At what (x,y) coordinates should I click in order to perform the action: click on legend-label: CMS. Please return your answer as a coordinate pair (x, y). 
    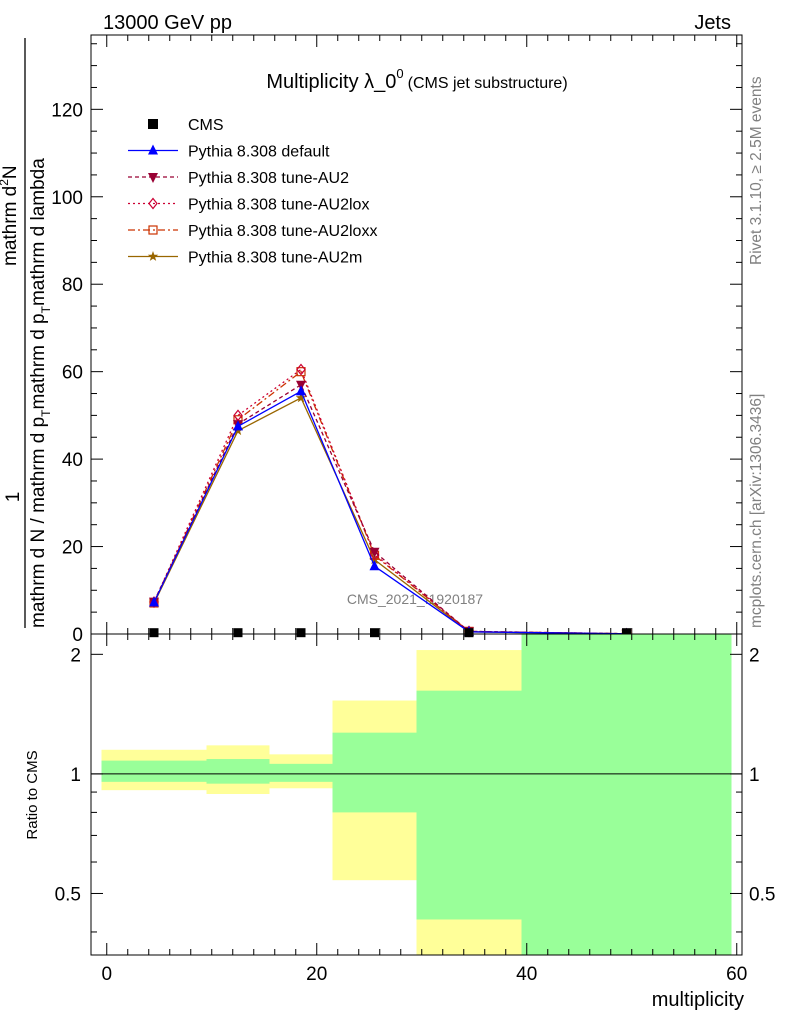
    Looking at the image, I should click on (206, 125).